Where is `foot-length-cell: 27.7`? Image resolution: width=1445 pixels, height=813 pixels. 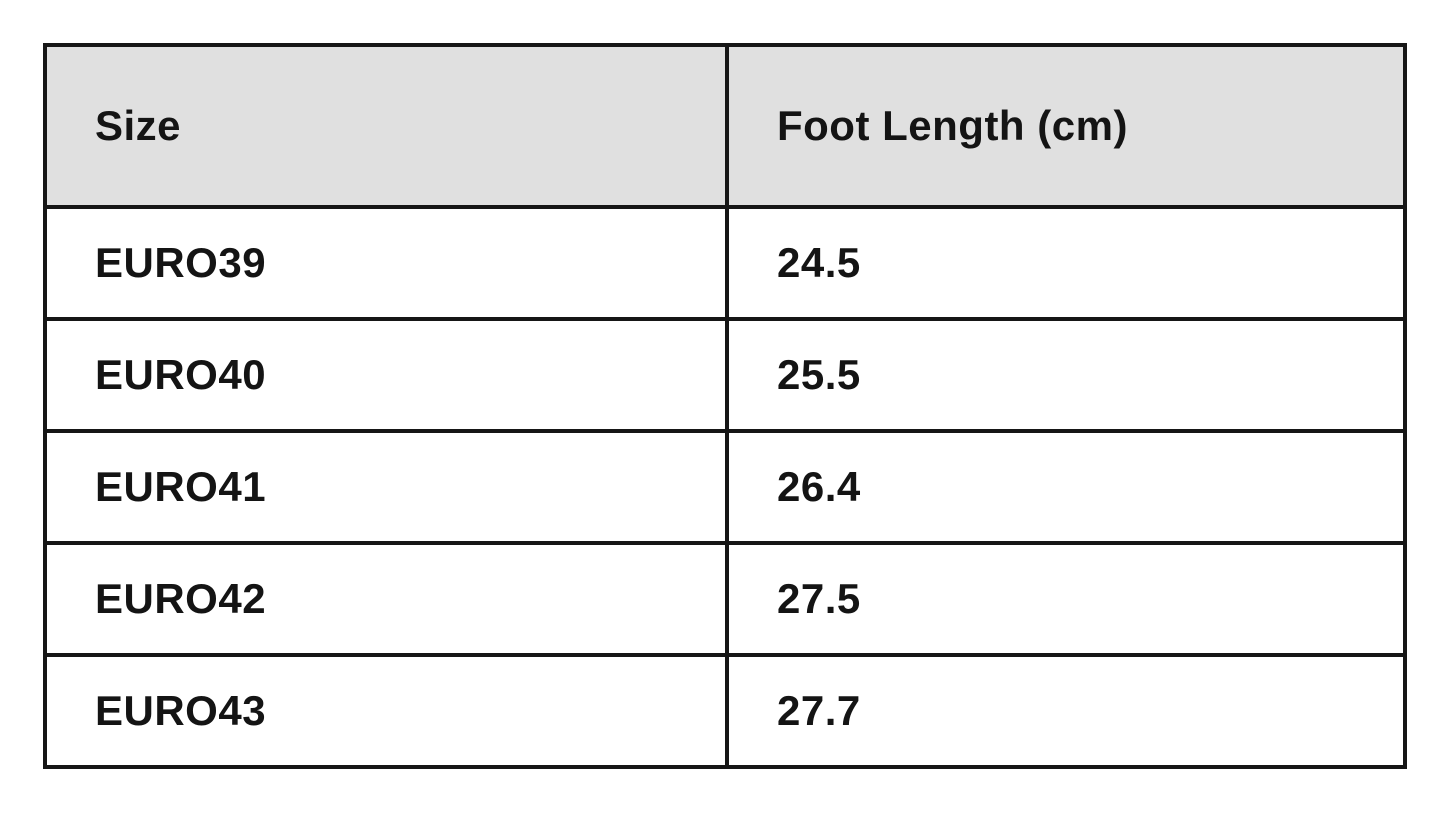
foot-length-cell: 27.7 is located at coordinates (1066, 711).